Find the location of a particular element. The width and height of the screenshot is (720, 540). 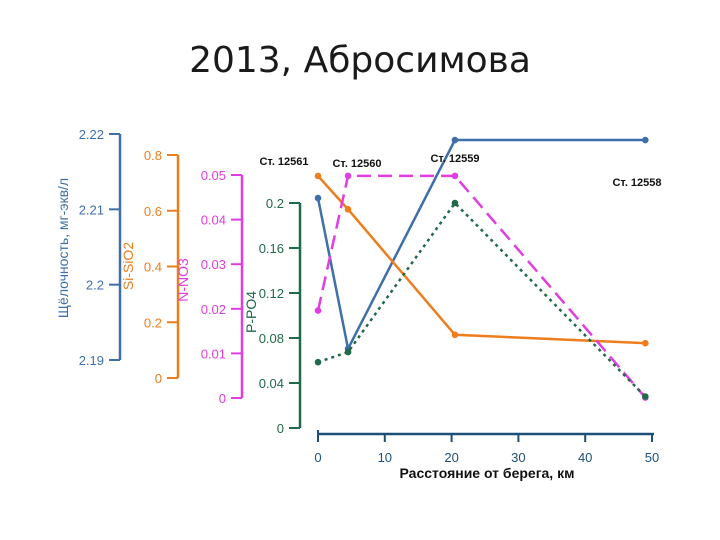

tick-label-si: 0.4 is located at coordinates (153, 267).